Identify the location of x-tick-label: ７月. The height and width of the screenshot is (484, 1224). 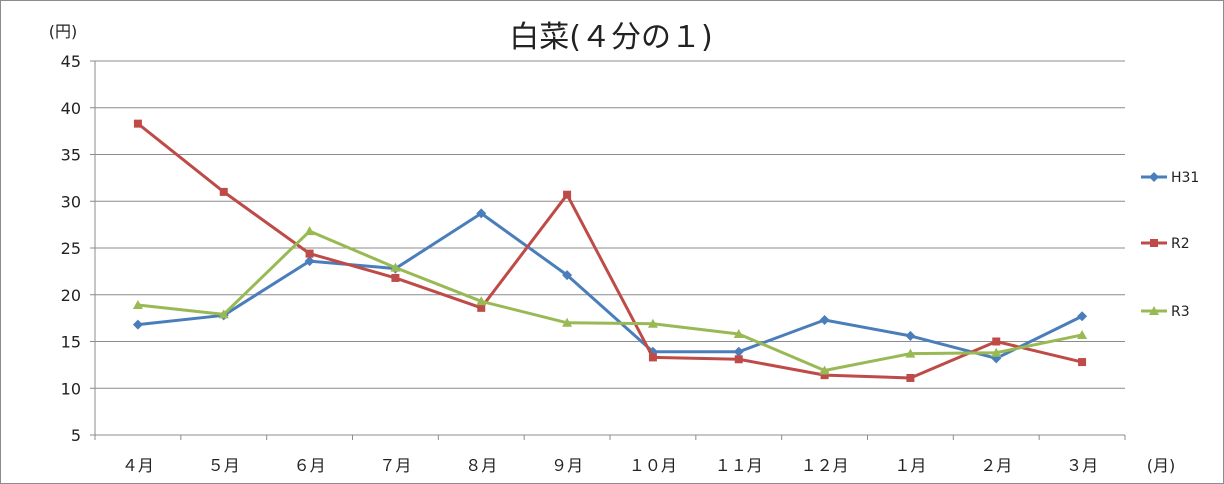
(395, 465).